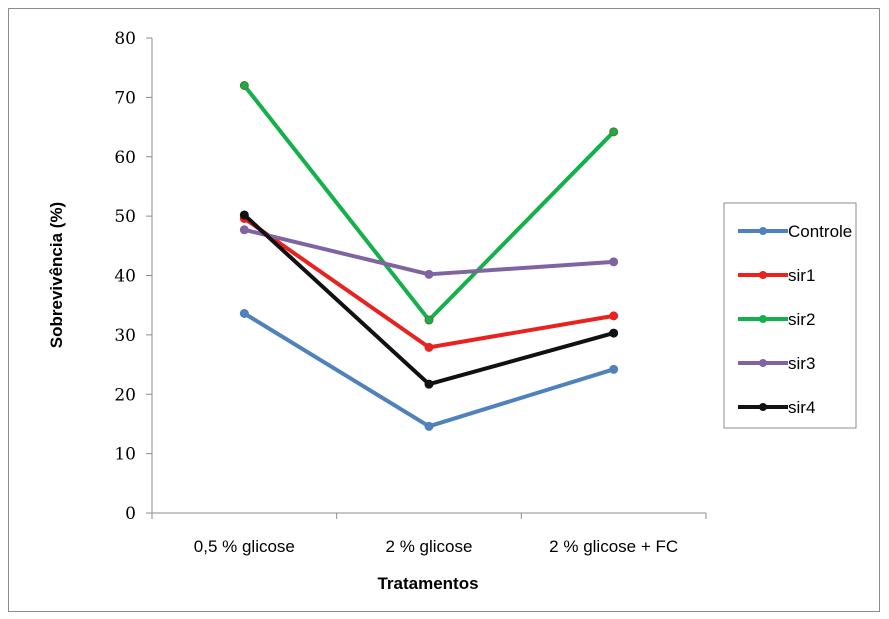  What do you see at coordinates (125, 395) in the screenshot?
I see `y-tick-label: 20` at bounding box center [125, 395].